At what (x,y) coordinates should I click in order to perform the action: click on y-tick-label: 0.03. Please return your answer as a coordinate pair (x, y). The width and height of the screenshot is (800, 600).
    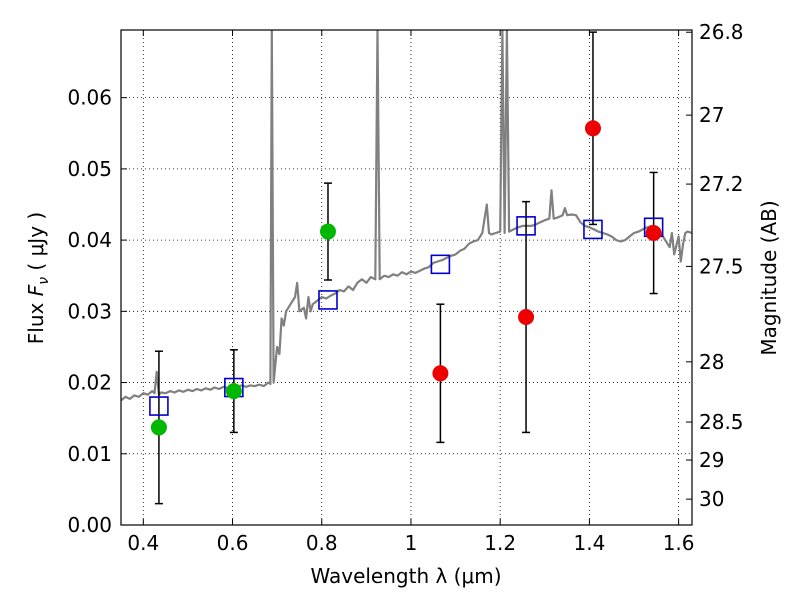
    Looking at the image, I should click on (89, 311).